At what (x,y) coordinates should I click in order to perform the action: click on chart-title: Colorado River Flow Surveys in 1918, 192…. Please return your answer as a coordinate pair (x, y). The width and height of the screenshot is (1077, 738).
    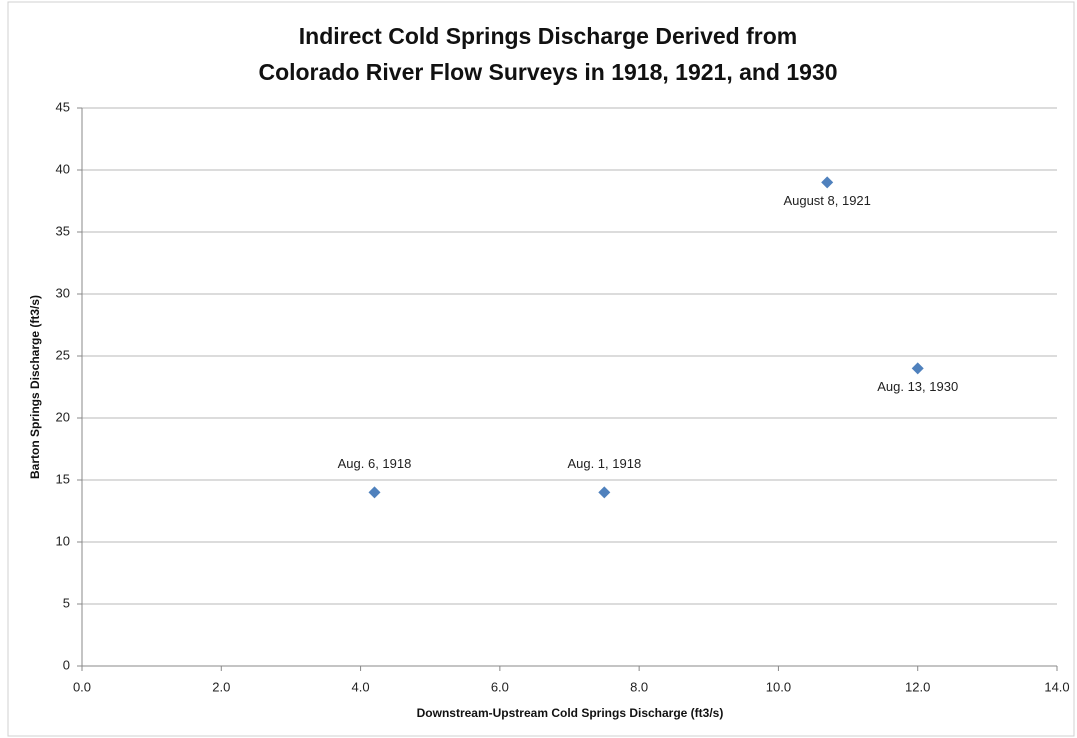
    Looking at the image, I should click on (547, 72).